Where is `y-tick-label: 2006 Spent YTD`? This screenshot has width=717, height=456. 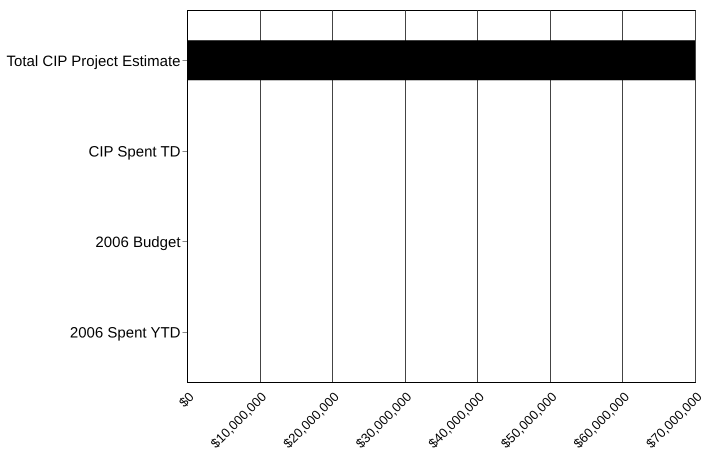 y-tick-label: 2006 Spent YTD is located at coordinates (125, 333).